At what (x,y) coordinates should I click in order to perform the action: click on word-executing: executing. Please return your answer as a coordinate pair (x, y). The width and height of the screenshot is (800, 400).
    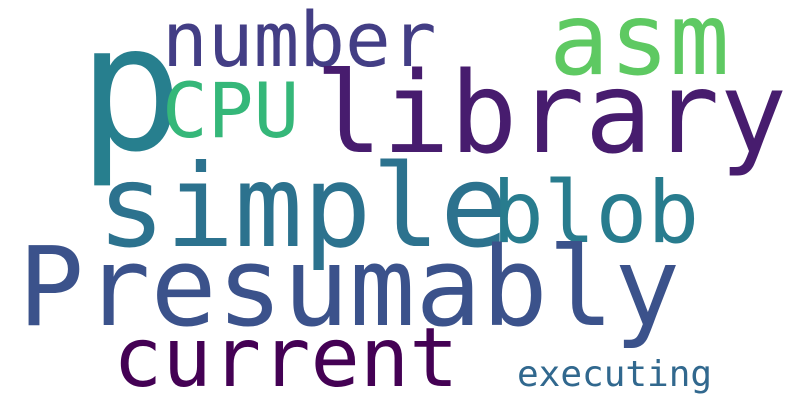
    Looking at the image, I should click on (615, 374).